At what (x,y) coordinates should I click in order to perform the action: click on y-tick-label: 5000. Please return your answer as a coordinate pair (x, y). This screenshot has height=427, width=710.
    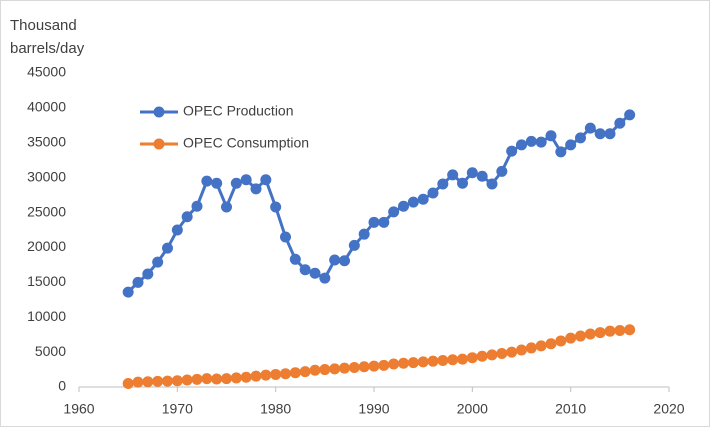
    Looking at the image, I should click on (50, 351).